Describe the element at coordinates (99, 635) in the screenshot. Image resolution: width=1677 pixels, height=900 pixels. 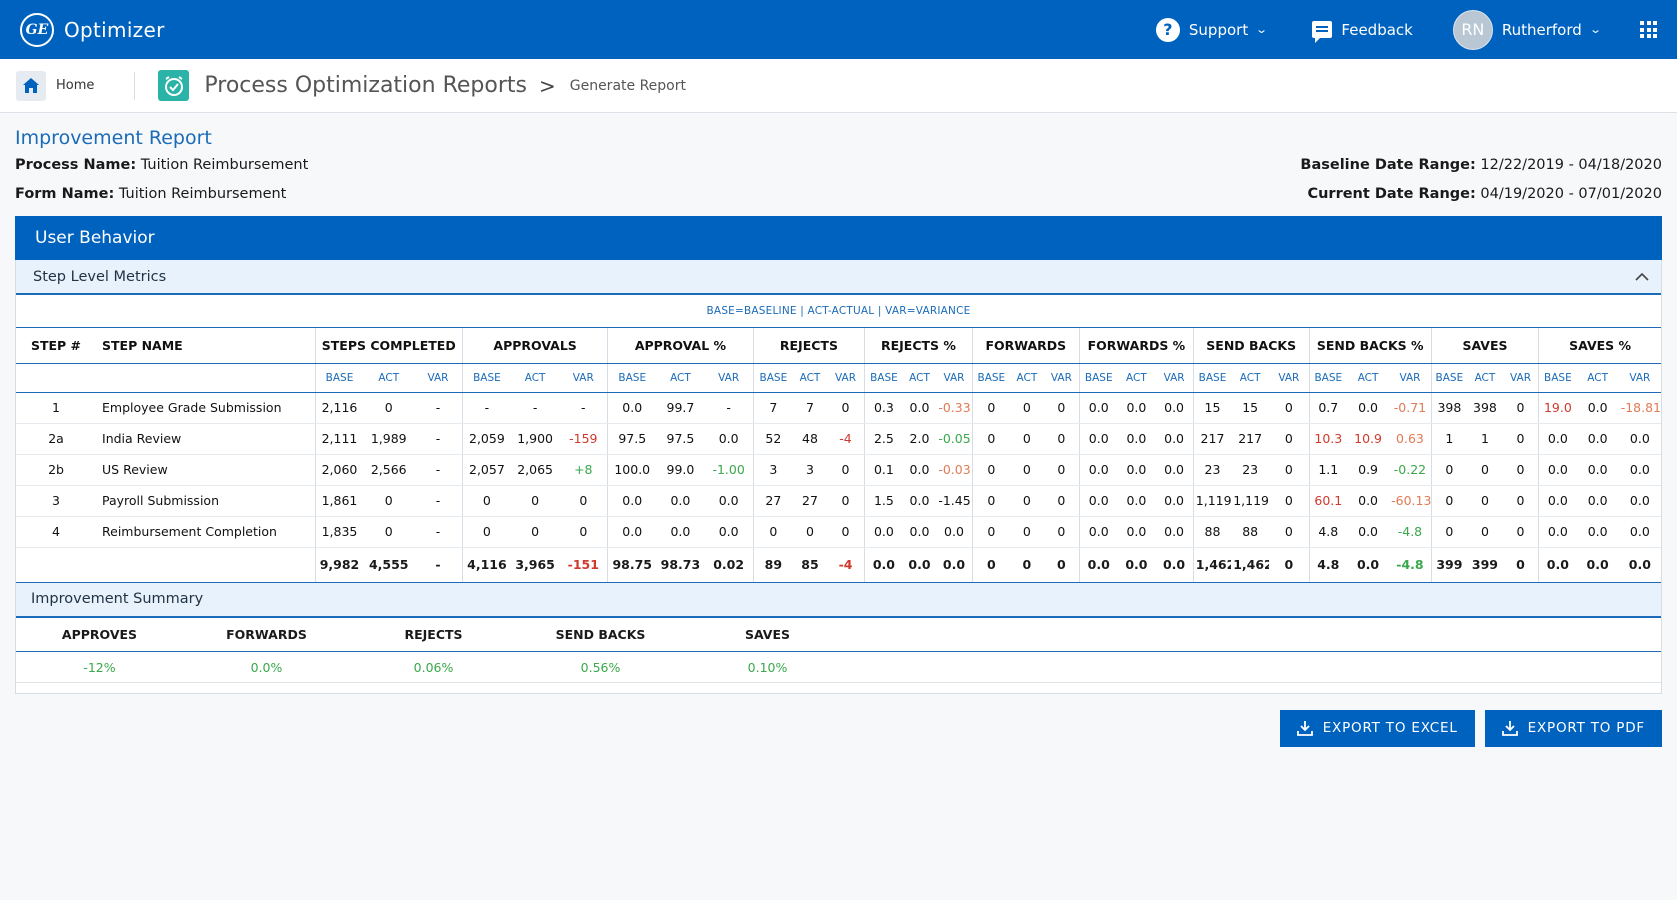
I see `summary-label: APPROVES` at that location.